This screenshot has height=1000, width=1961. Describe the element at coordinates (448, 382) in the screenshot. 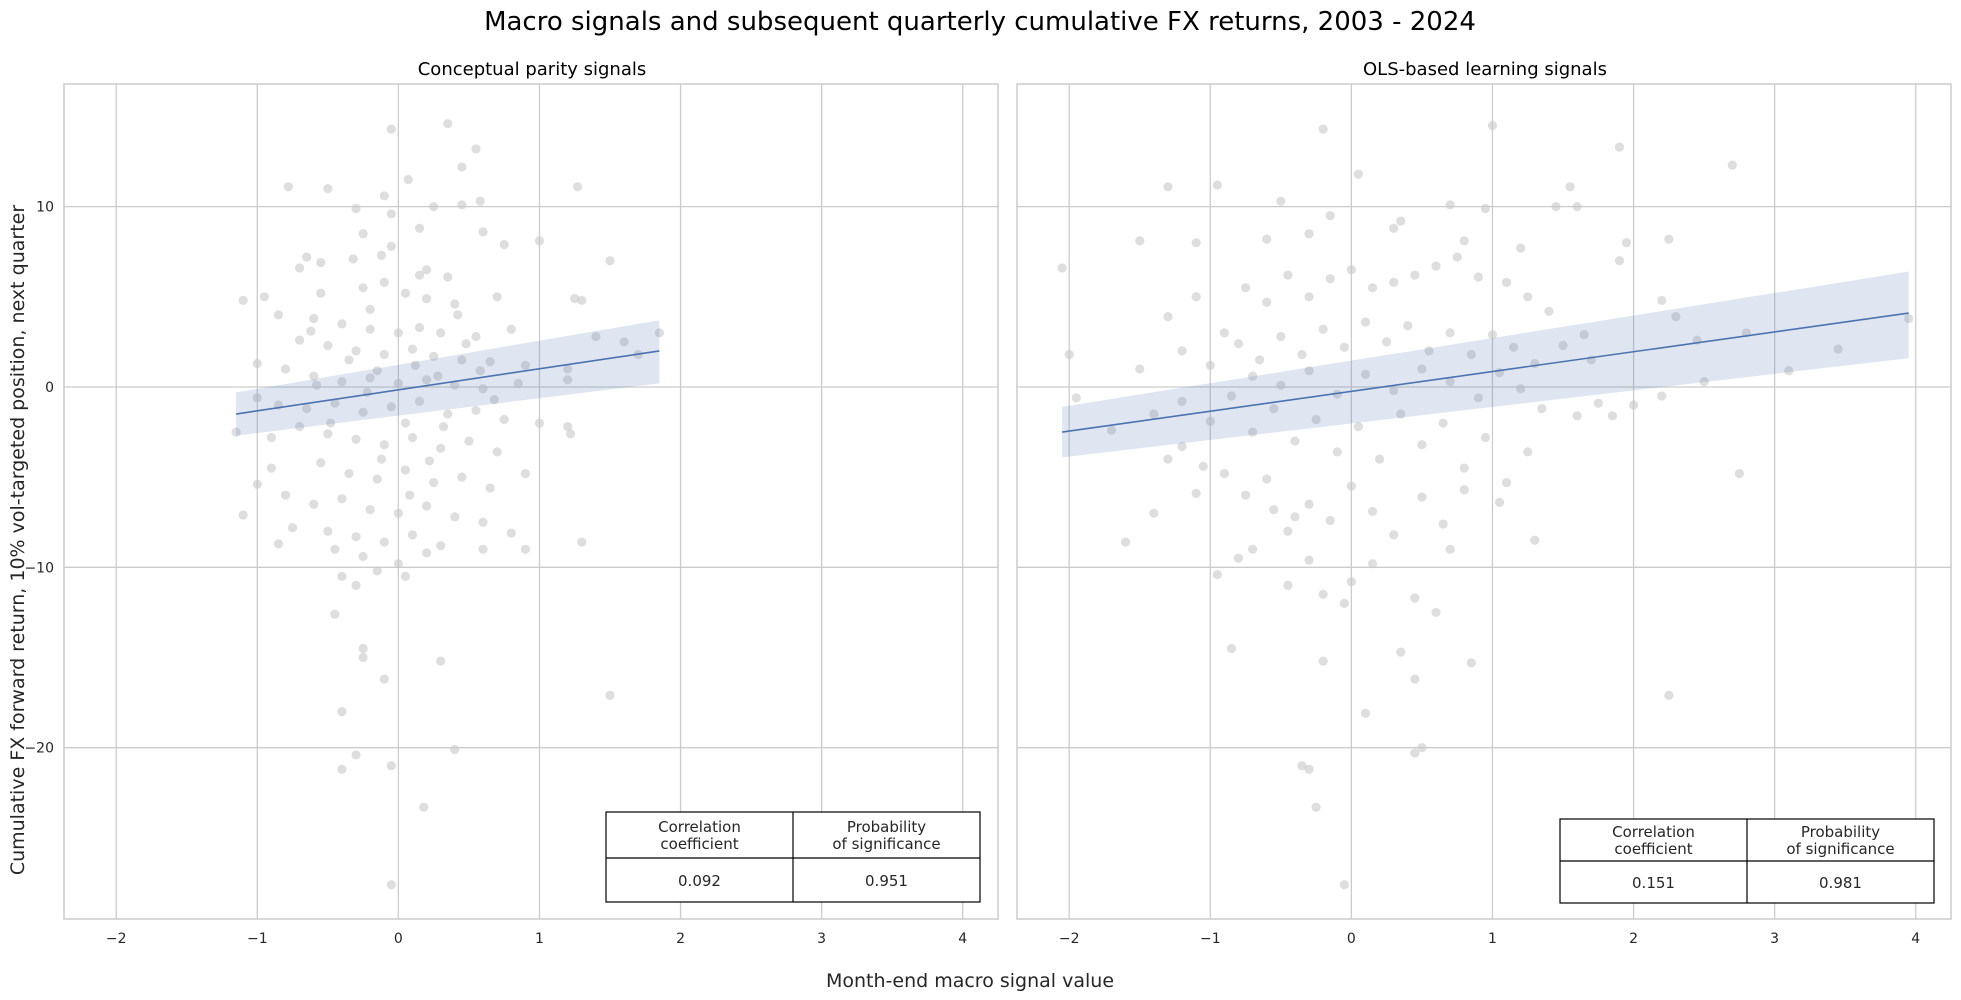

I see `regression-line` at that location.